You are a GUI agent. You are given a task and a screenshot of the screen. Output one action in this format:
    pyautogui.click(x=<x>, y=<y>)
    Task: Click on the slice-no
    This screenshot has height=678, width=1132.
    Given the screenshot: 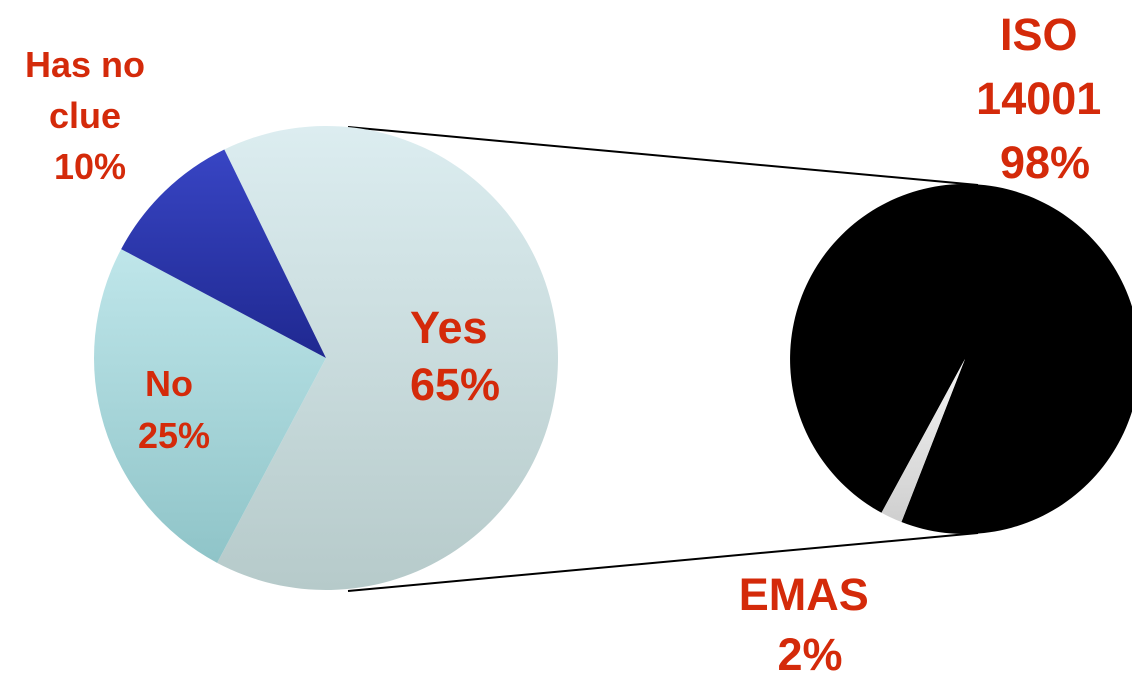 What is the action you would take?
    pyautogui.click(x=210, y=406)
    